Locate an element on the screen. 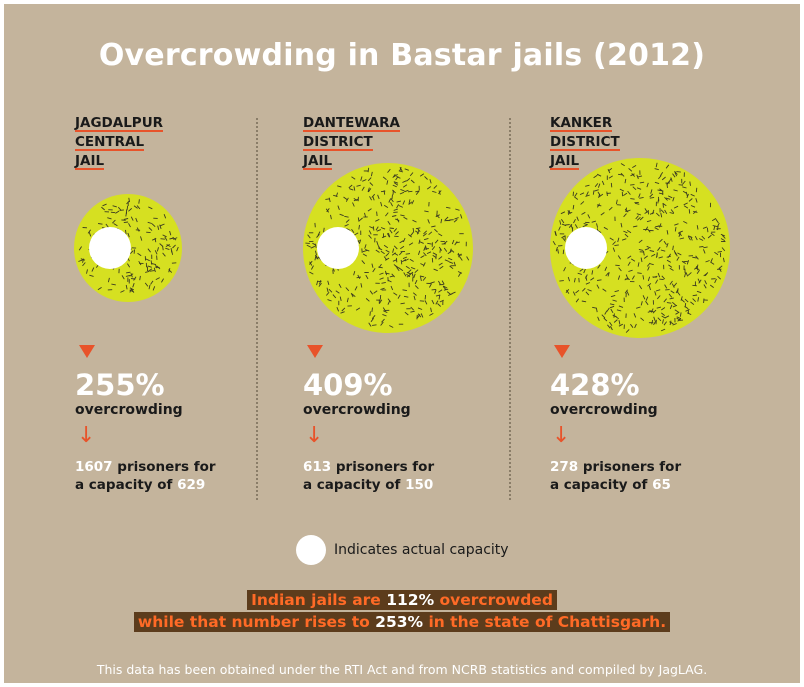  prisoner-stats: 1607 prisoners for a capacity of 629 is located at coordinates (145, 476).